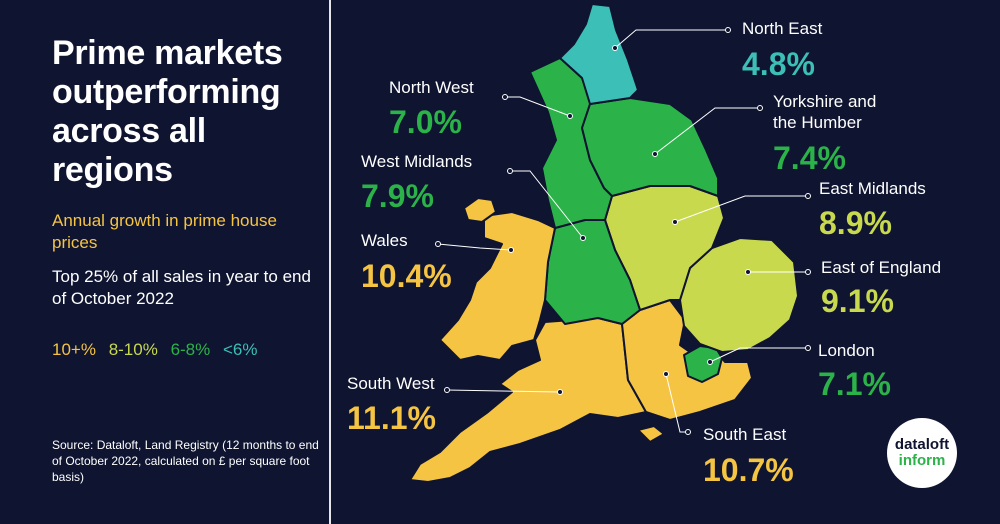 Image resolution: width=1000 pixels, height=524 pixels. Describe the element at coordinates (431, 87) in the screenshot. I see `north-west-label: North West` at that location.